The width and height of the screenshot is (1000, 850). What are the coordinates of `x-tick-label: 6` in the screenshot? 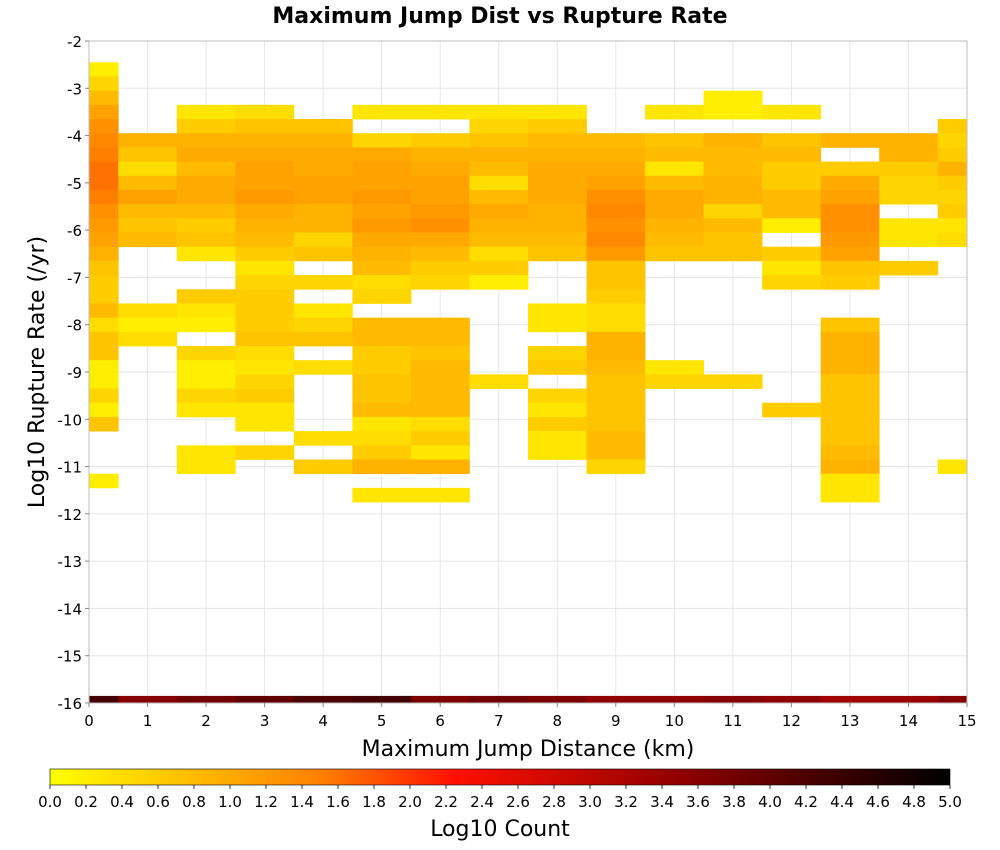 It's located at (440, 721).